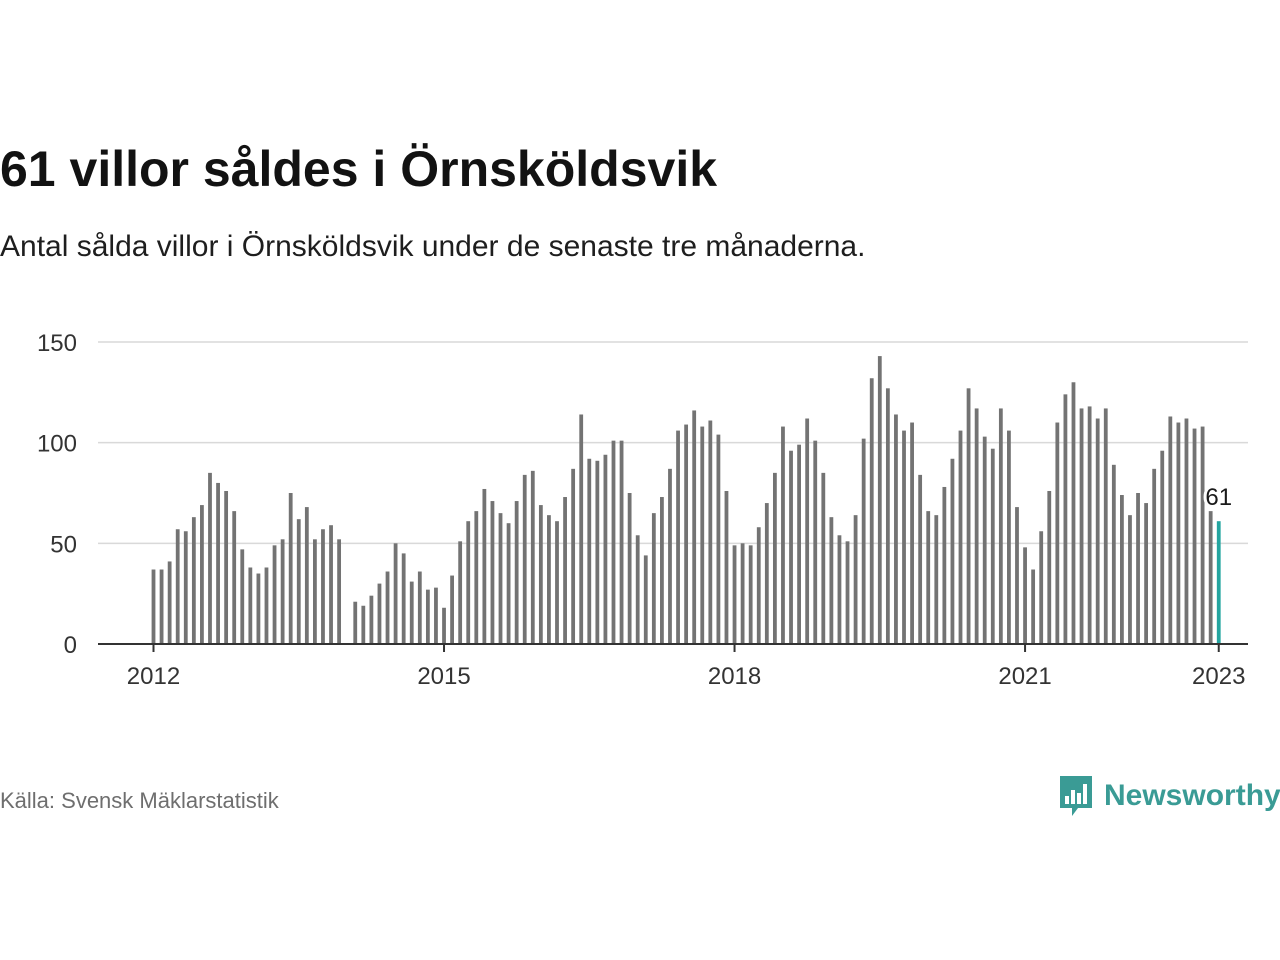  Describe the element at coordinates (57, 494) in the screenshot. I see `y-axis-ticks: 0 50 100 150` at that location.